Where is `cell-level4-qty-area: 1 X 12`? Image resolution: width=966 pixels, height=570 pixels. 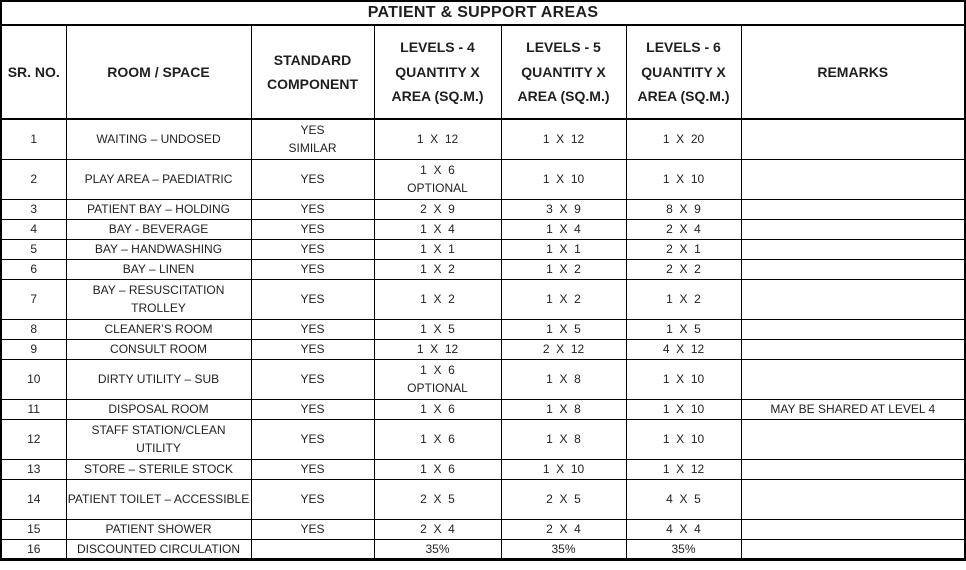 cell-level4-qty-area: 1 X 12 is located at coordinates (437, 139).